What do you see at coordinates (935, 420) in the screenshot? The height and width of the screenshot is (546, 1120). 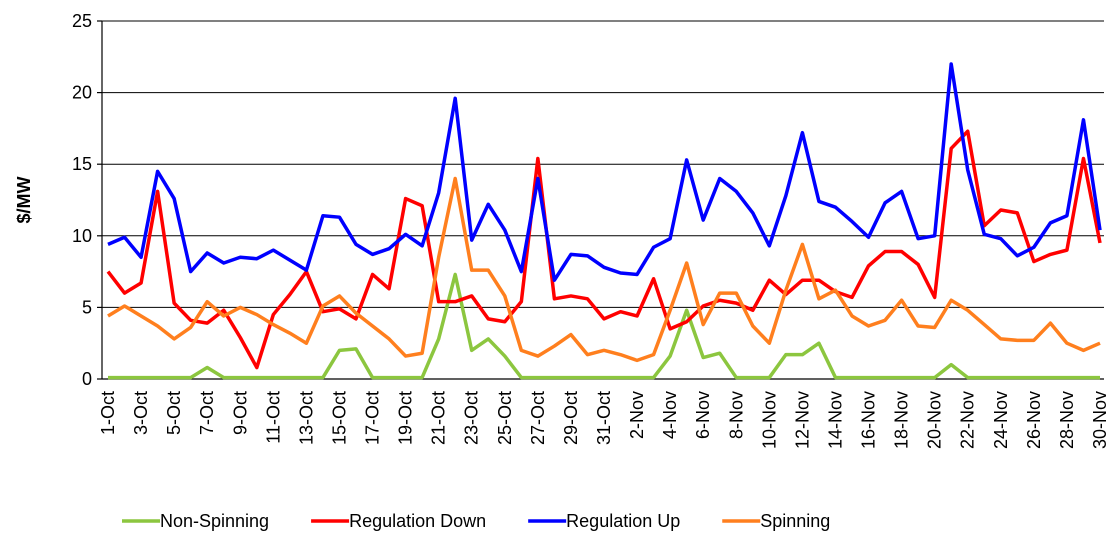 I see `x-tick-label: 20-Nov` at bounding box center [935, 420].